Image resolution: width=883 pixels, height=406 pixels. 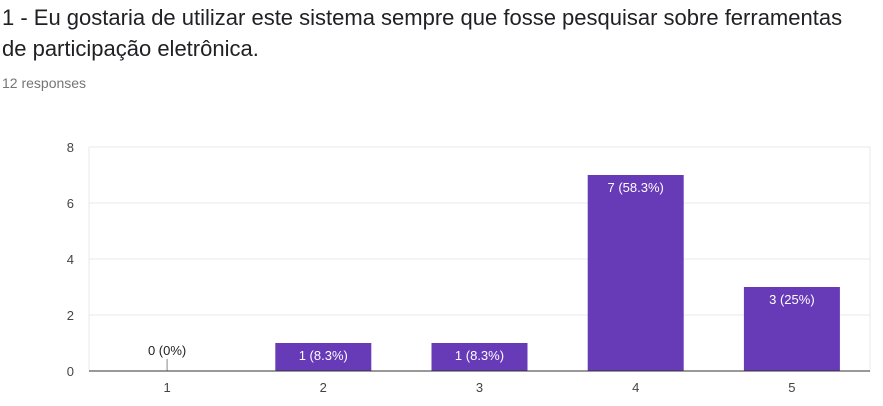 What do you see at coordinates (70, 315) in the screenshot?
I see `y-tick-label-2: 2` at bounding box center [70, 315].